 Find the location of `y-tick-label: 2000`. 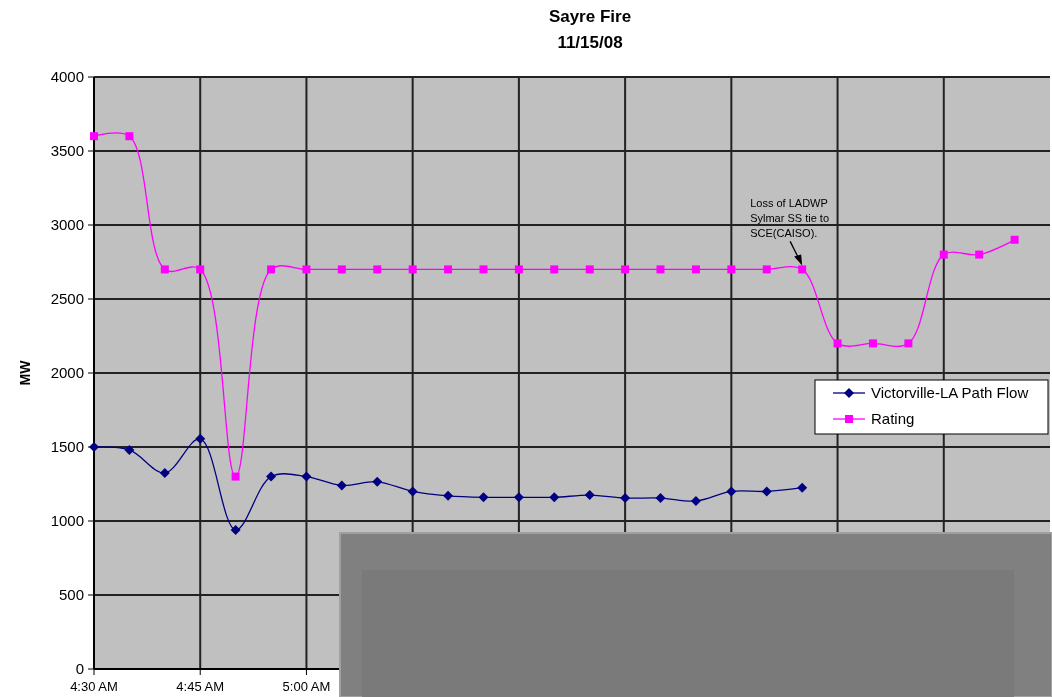

y-tick-label: 2000 is located at coordinates (67, 373).